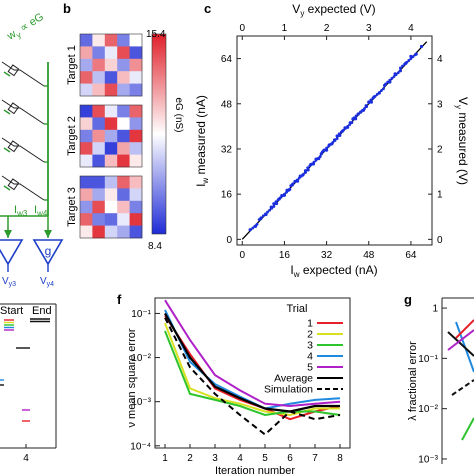  Describe the element at coordinates (310, 357) in the screenshot. I see `legend-entry-label: 4` at that location.